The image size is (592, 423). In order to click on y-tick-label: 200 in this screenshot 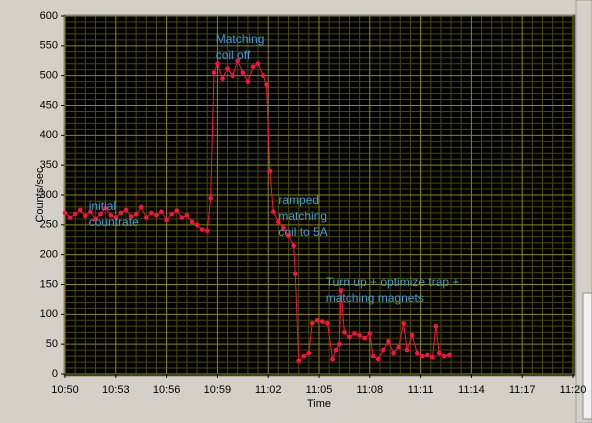, I will do `click(49, 255)`.